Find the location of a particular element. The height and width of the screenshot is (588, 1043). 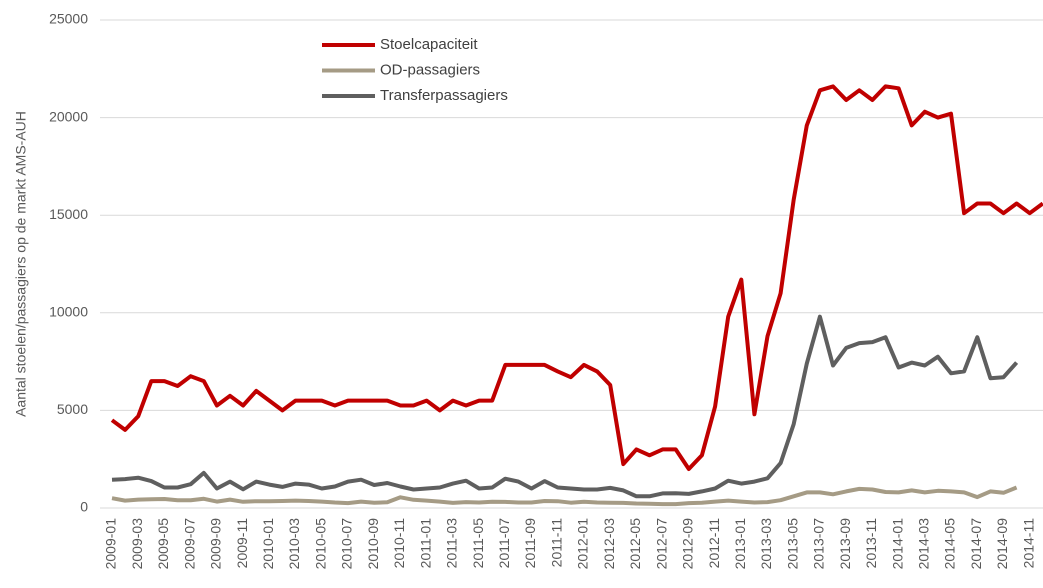

x-tick-label: 2014-09 is located at coordinates (1002, 544).